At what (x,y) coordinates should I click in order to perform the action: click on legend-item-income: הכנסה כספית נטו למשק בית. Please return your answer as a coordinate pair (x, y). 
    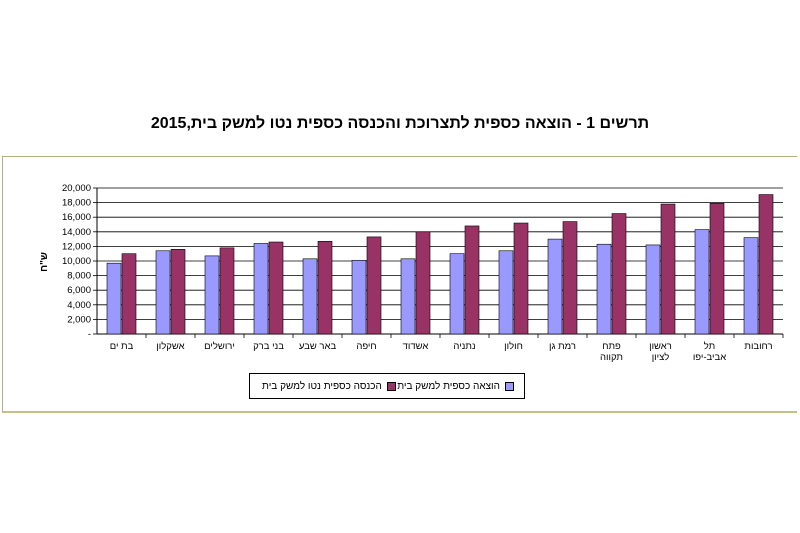
    Looking at the image, I should click on (329, 386).